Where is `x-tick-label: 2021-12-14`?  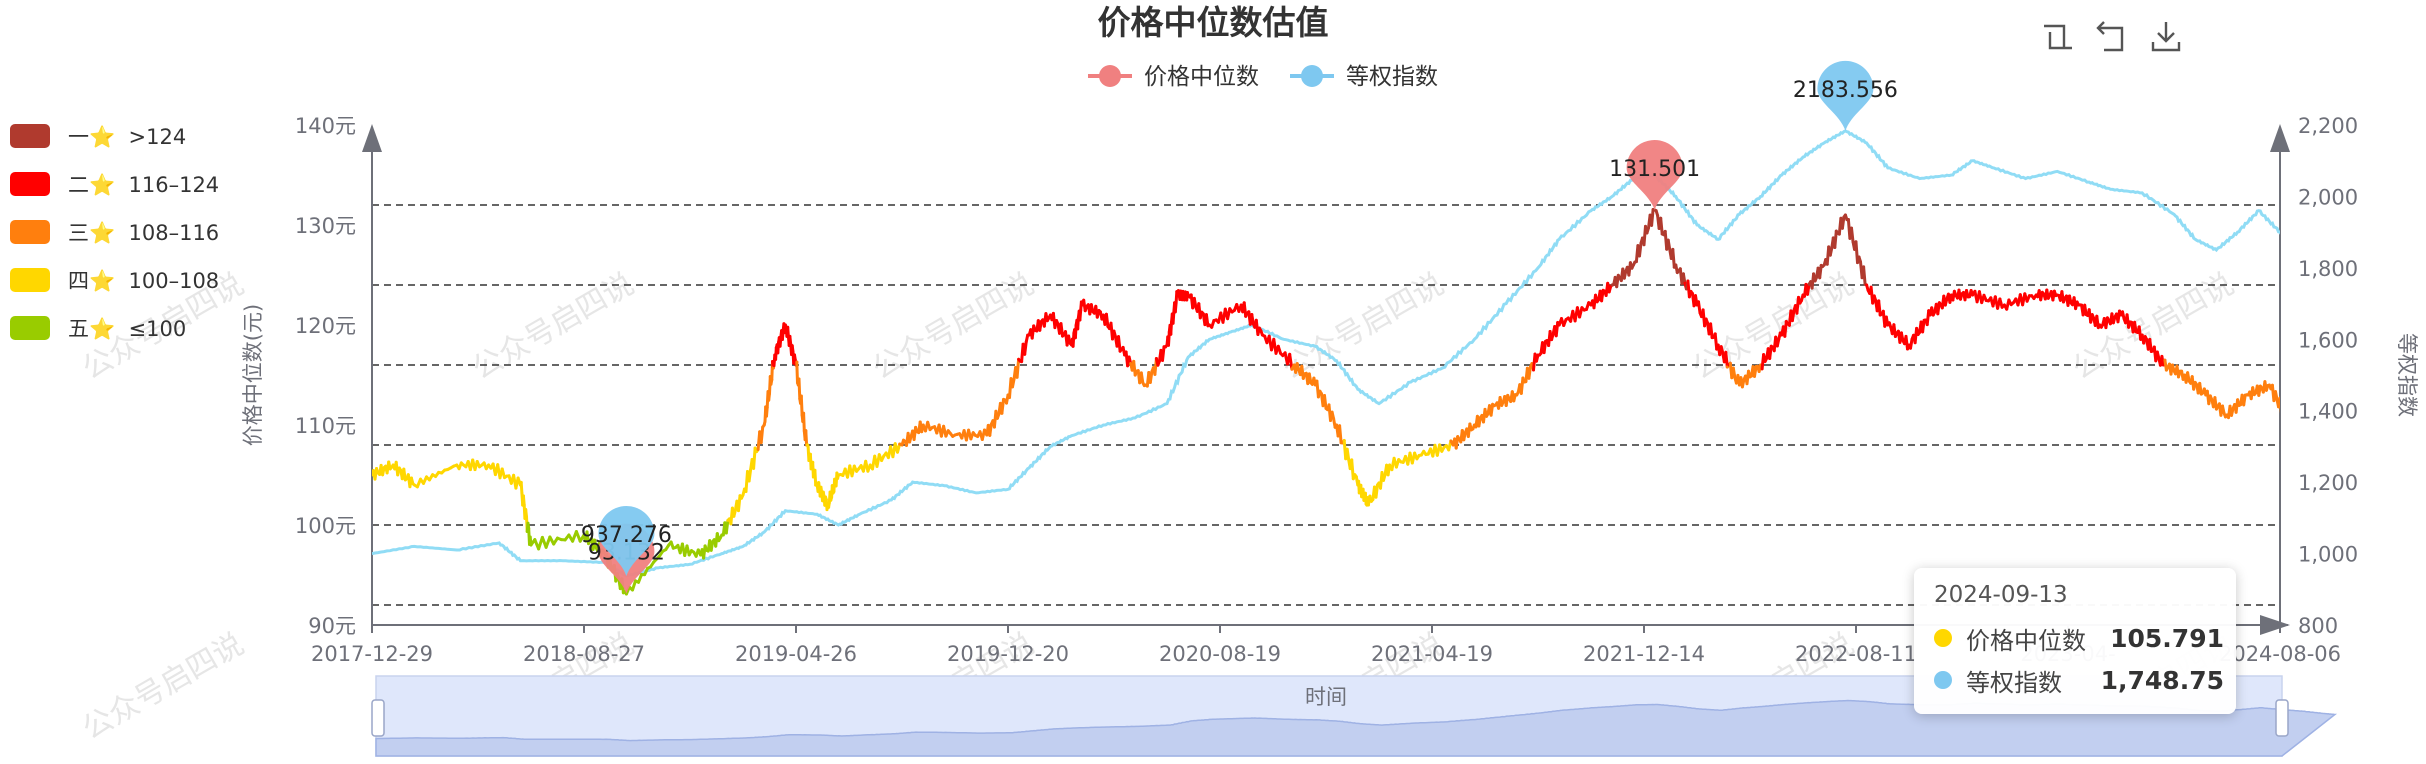
x-tick-label: 2021-12-14 is located at coordinates (1644, 654).